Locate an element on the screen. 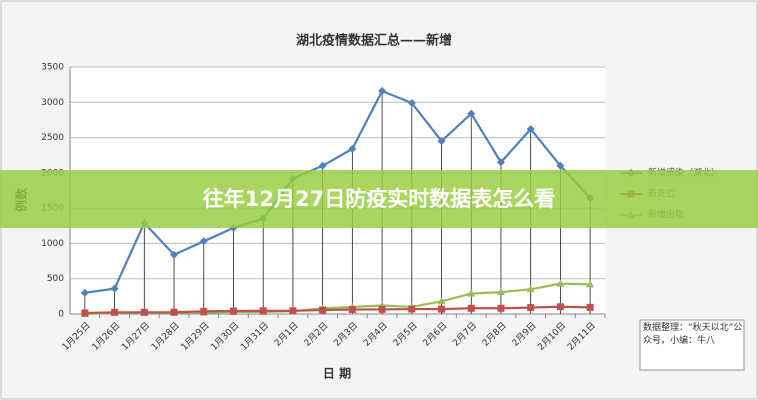 This screenshot has width=758, height=400. y-tick-label: 1000 is located at coordinates (52, 244).